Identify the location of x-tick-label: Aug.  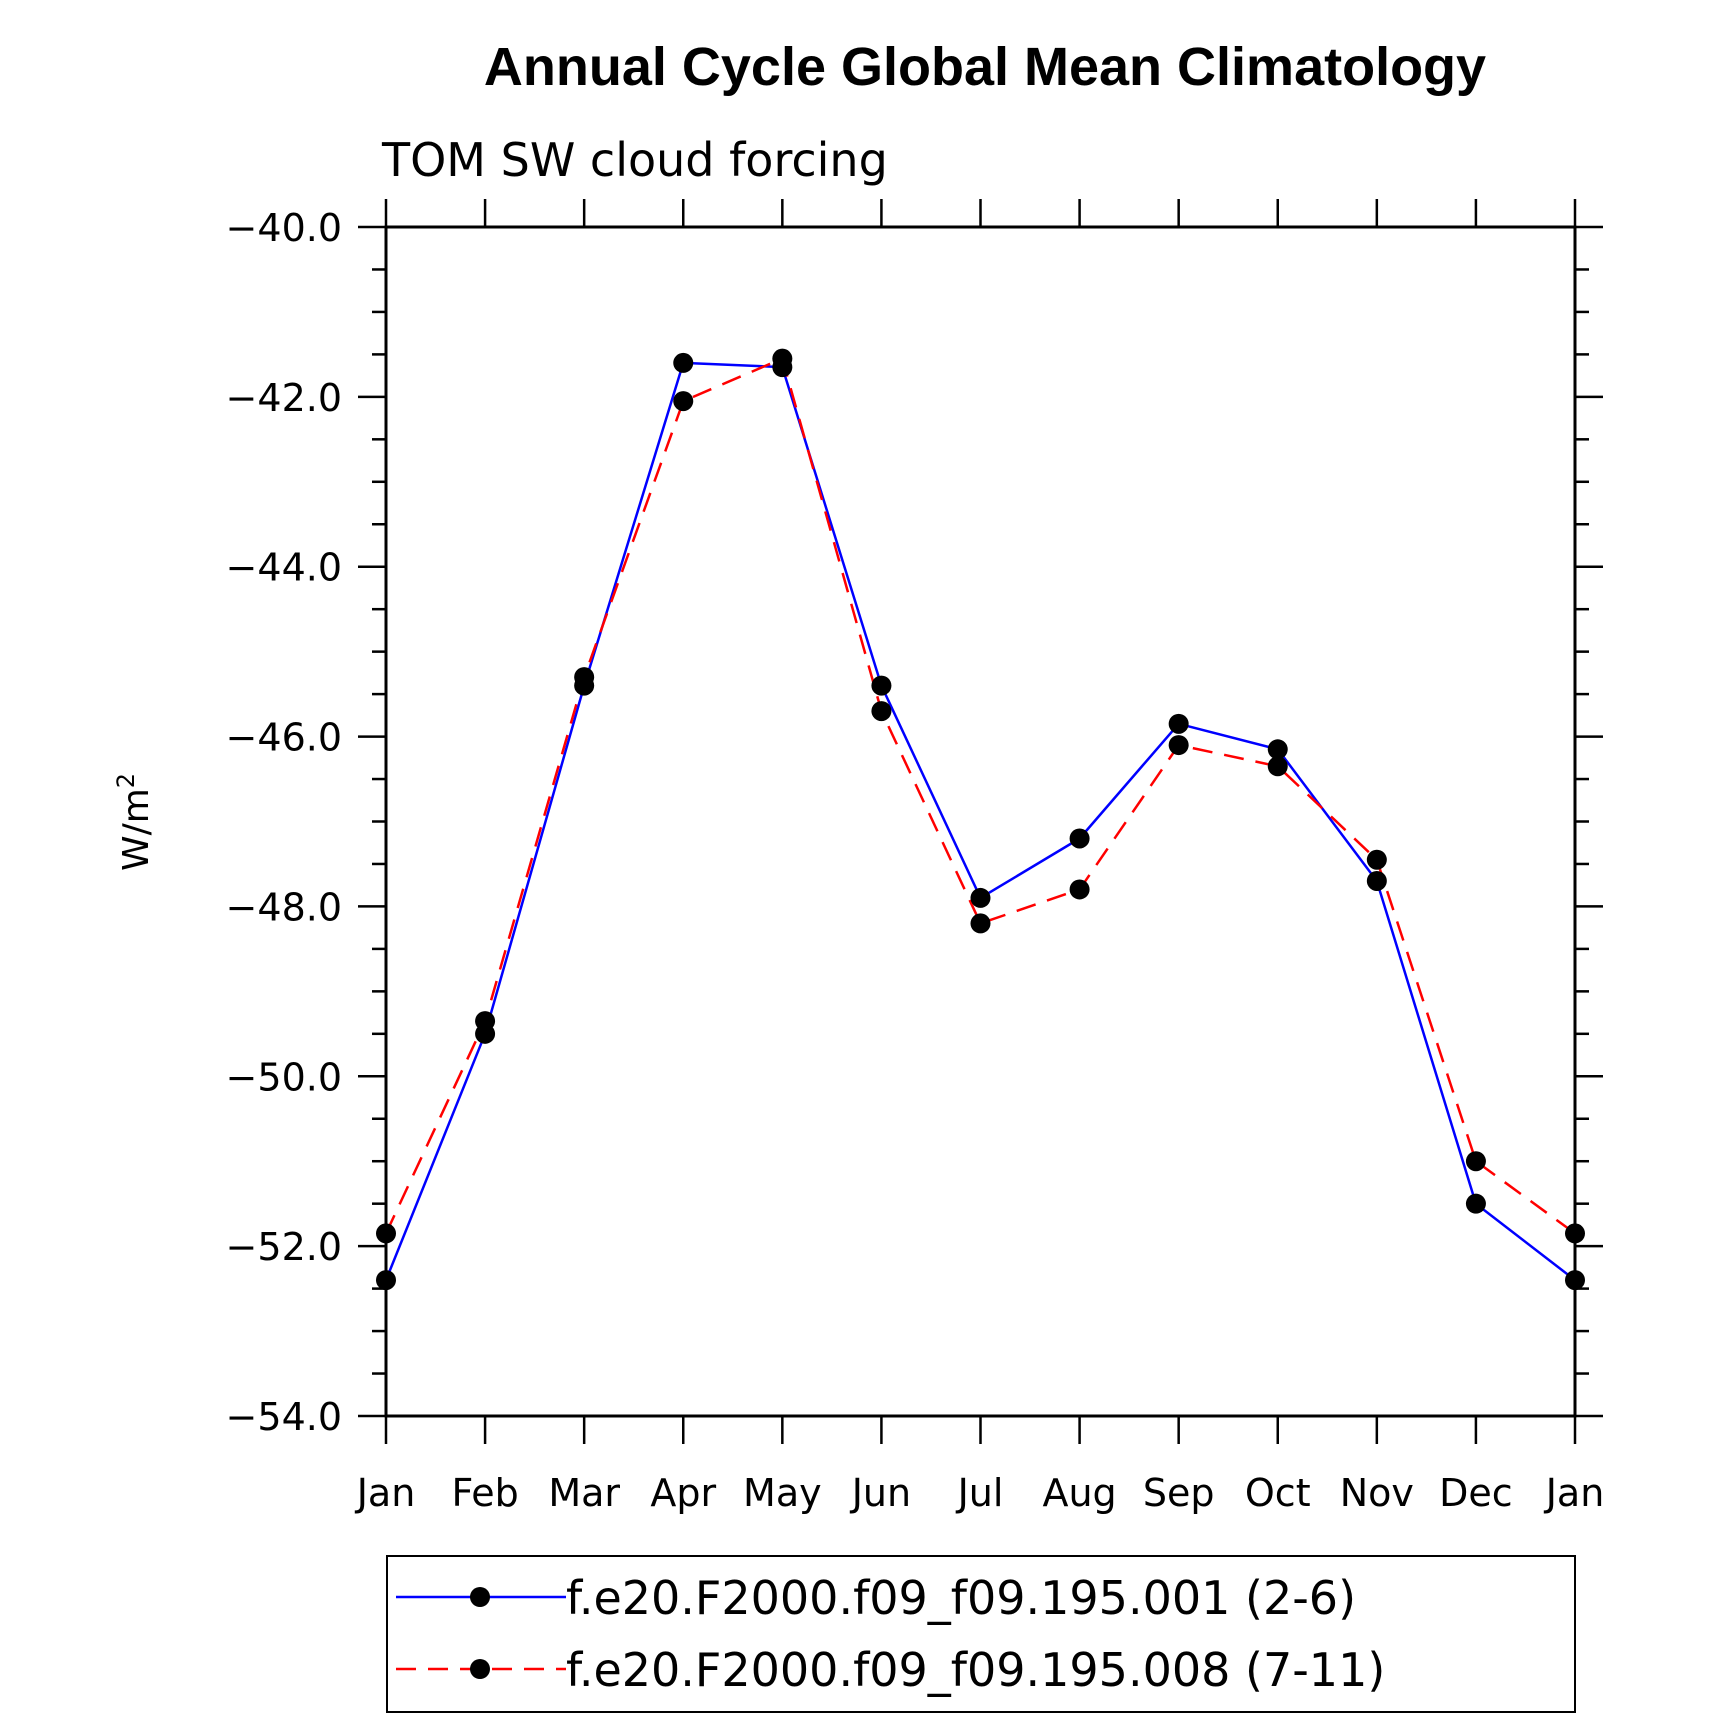
(1079, 1493).